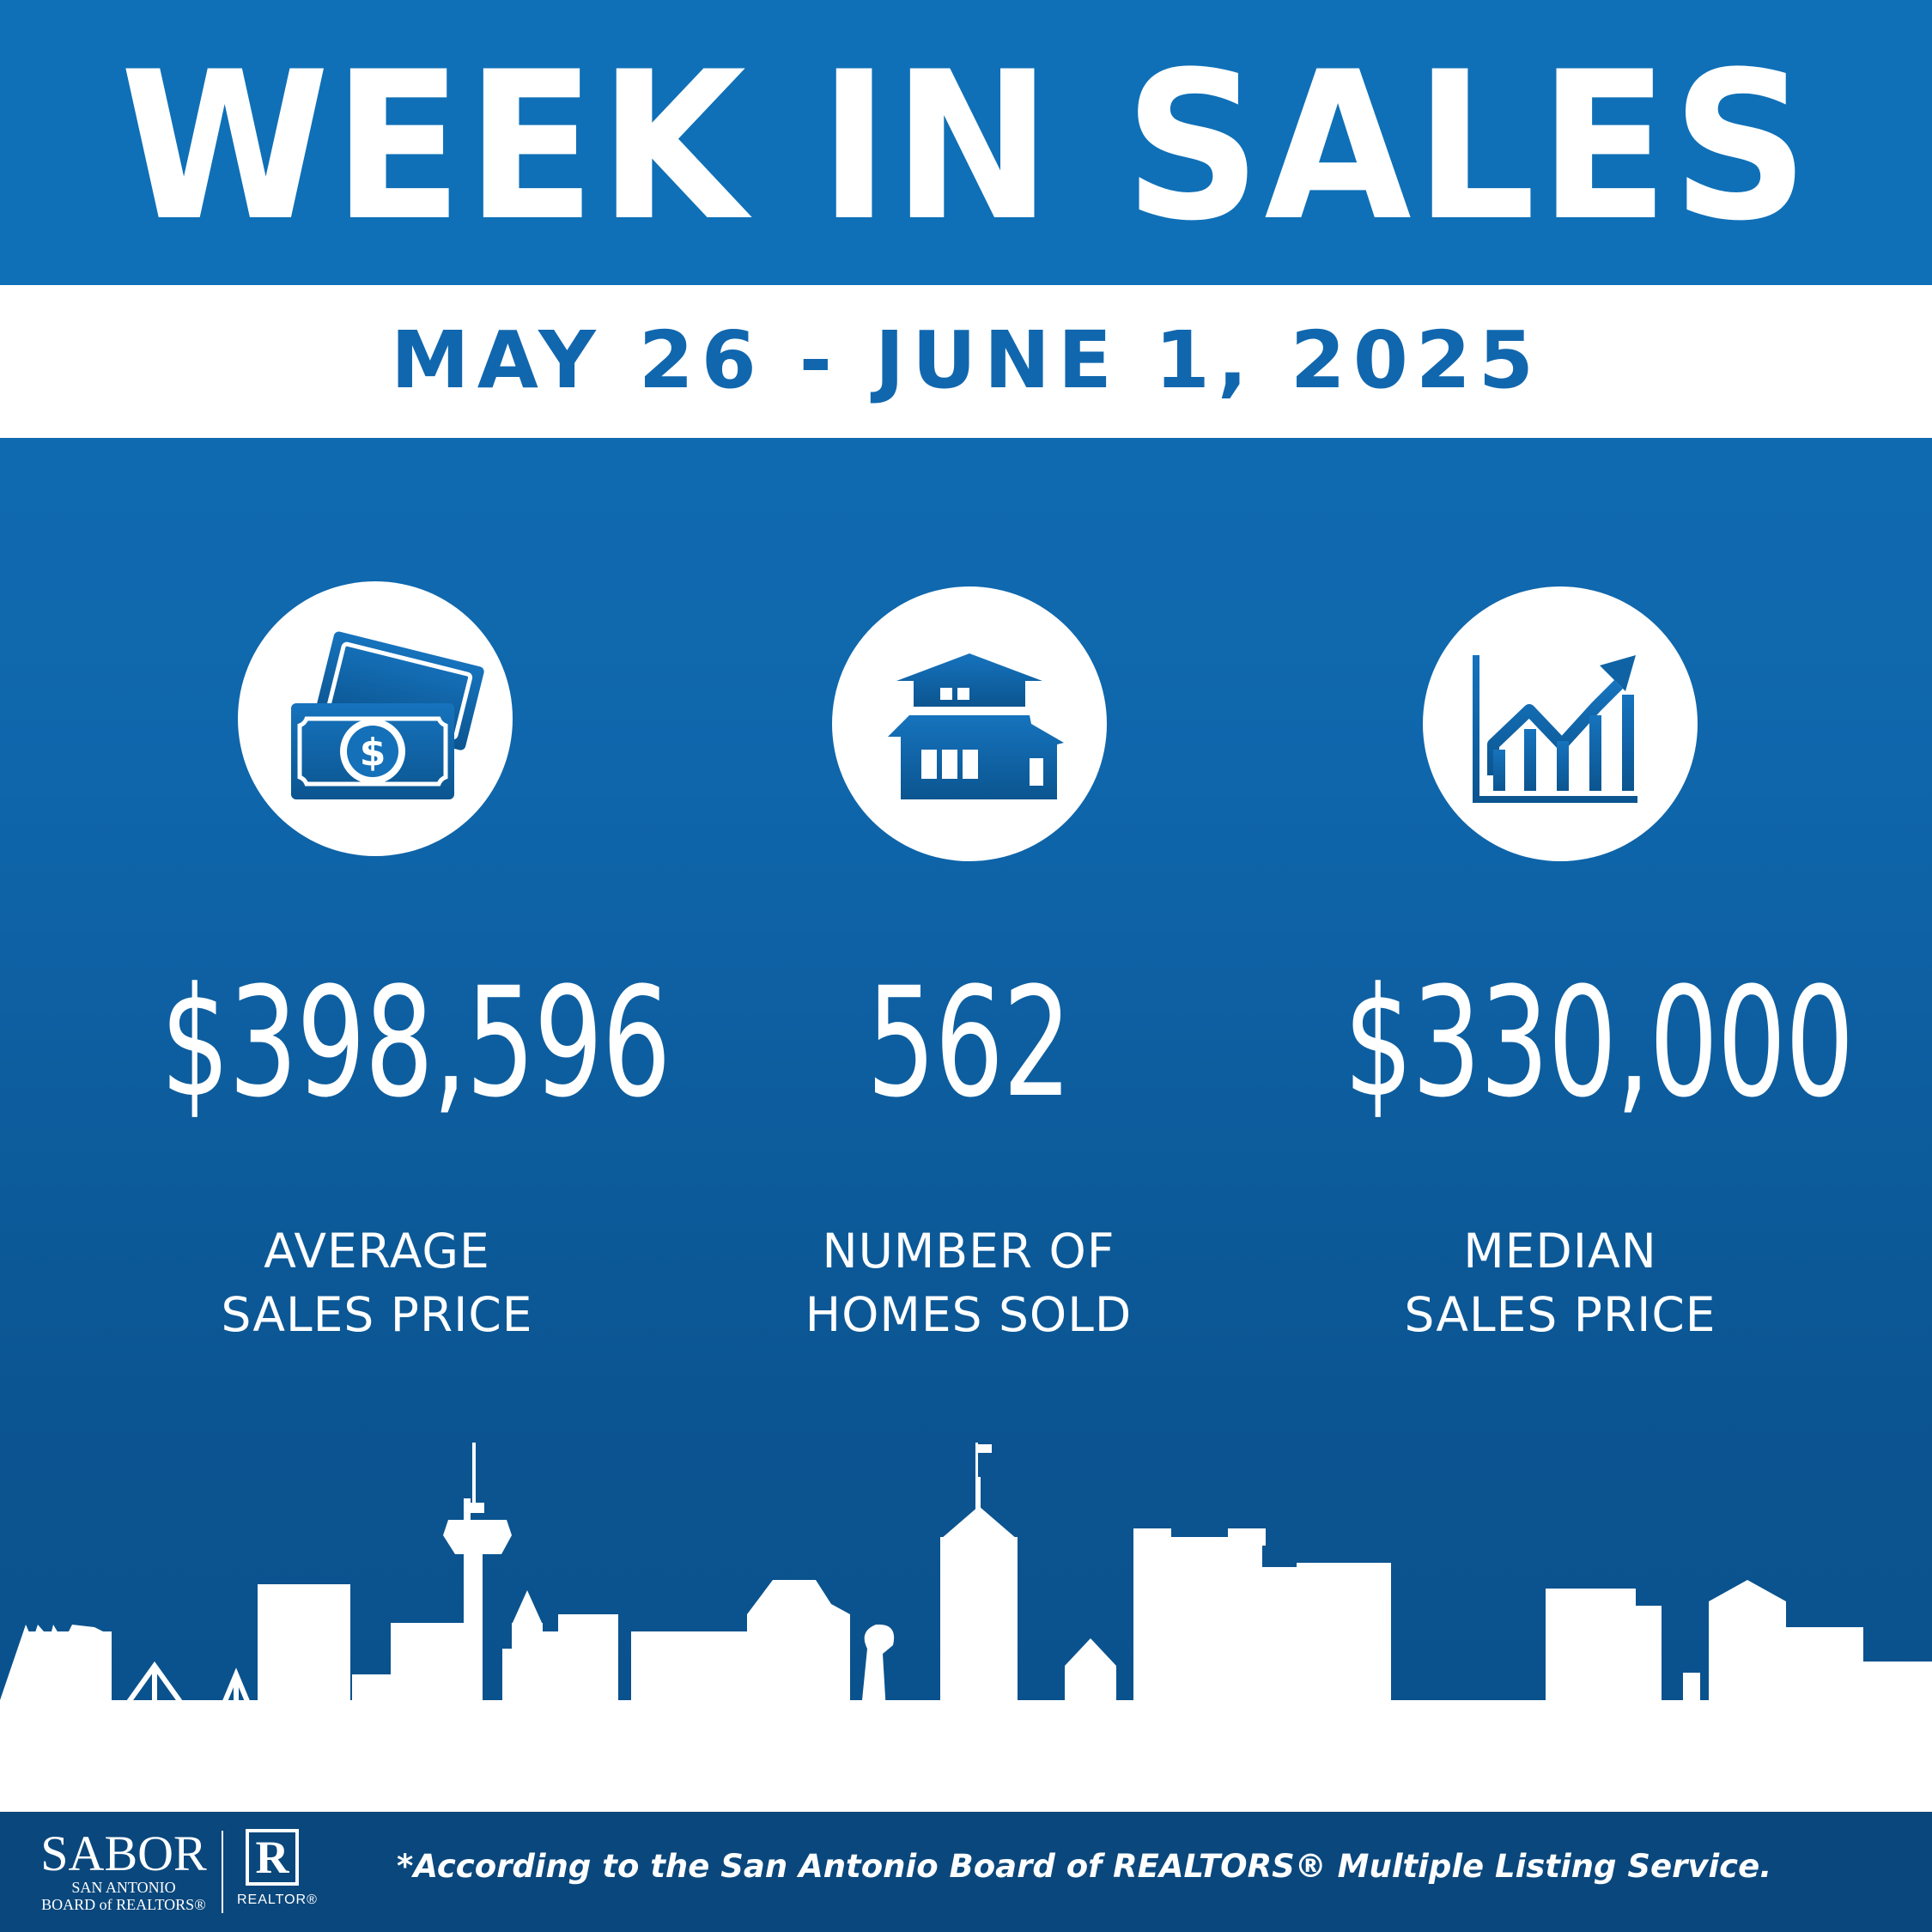 The image size is (1932, 1932). I want to click on homes-sold-value: 562, so click(969, 1043).